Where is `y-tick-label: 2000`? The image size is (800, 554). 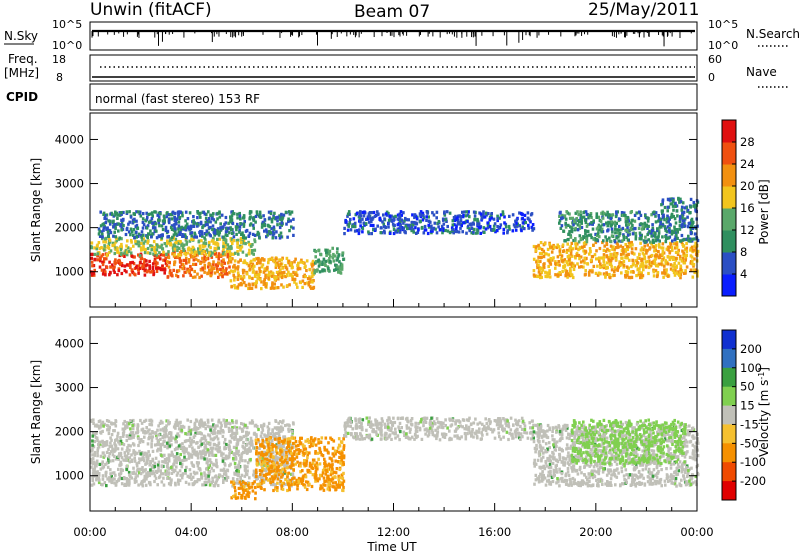 y-tick-label: 2000 is located at coordinates (69, 228).